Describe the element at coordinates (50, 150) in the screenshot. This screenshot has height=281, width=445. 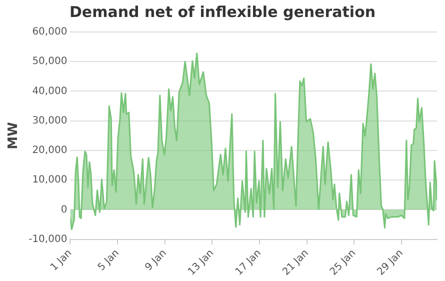
I see `y-tick-label: 20,000` at that location.